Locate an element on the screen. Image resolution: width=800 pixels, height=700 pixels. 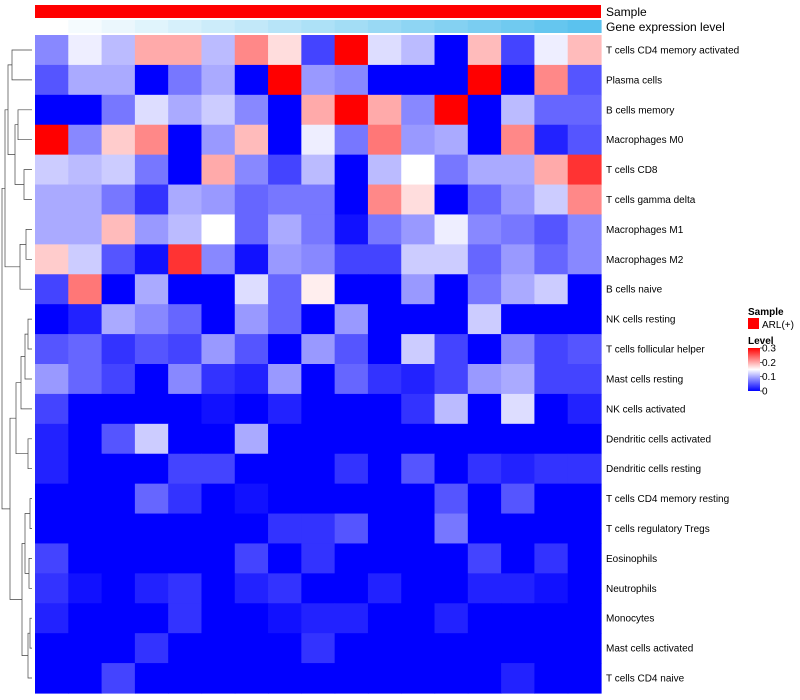
row-label: Mast cells resting is located at coordinates (644, 380).